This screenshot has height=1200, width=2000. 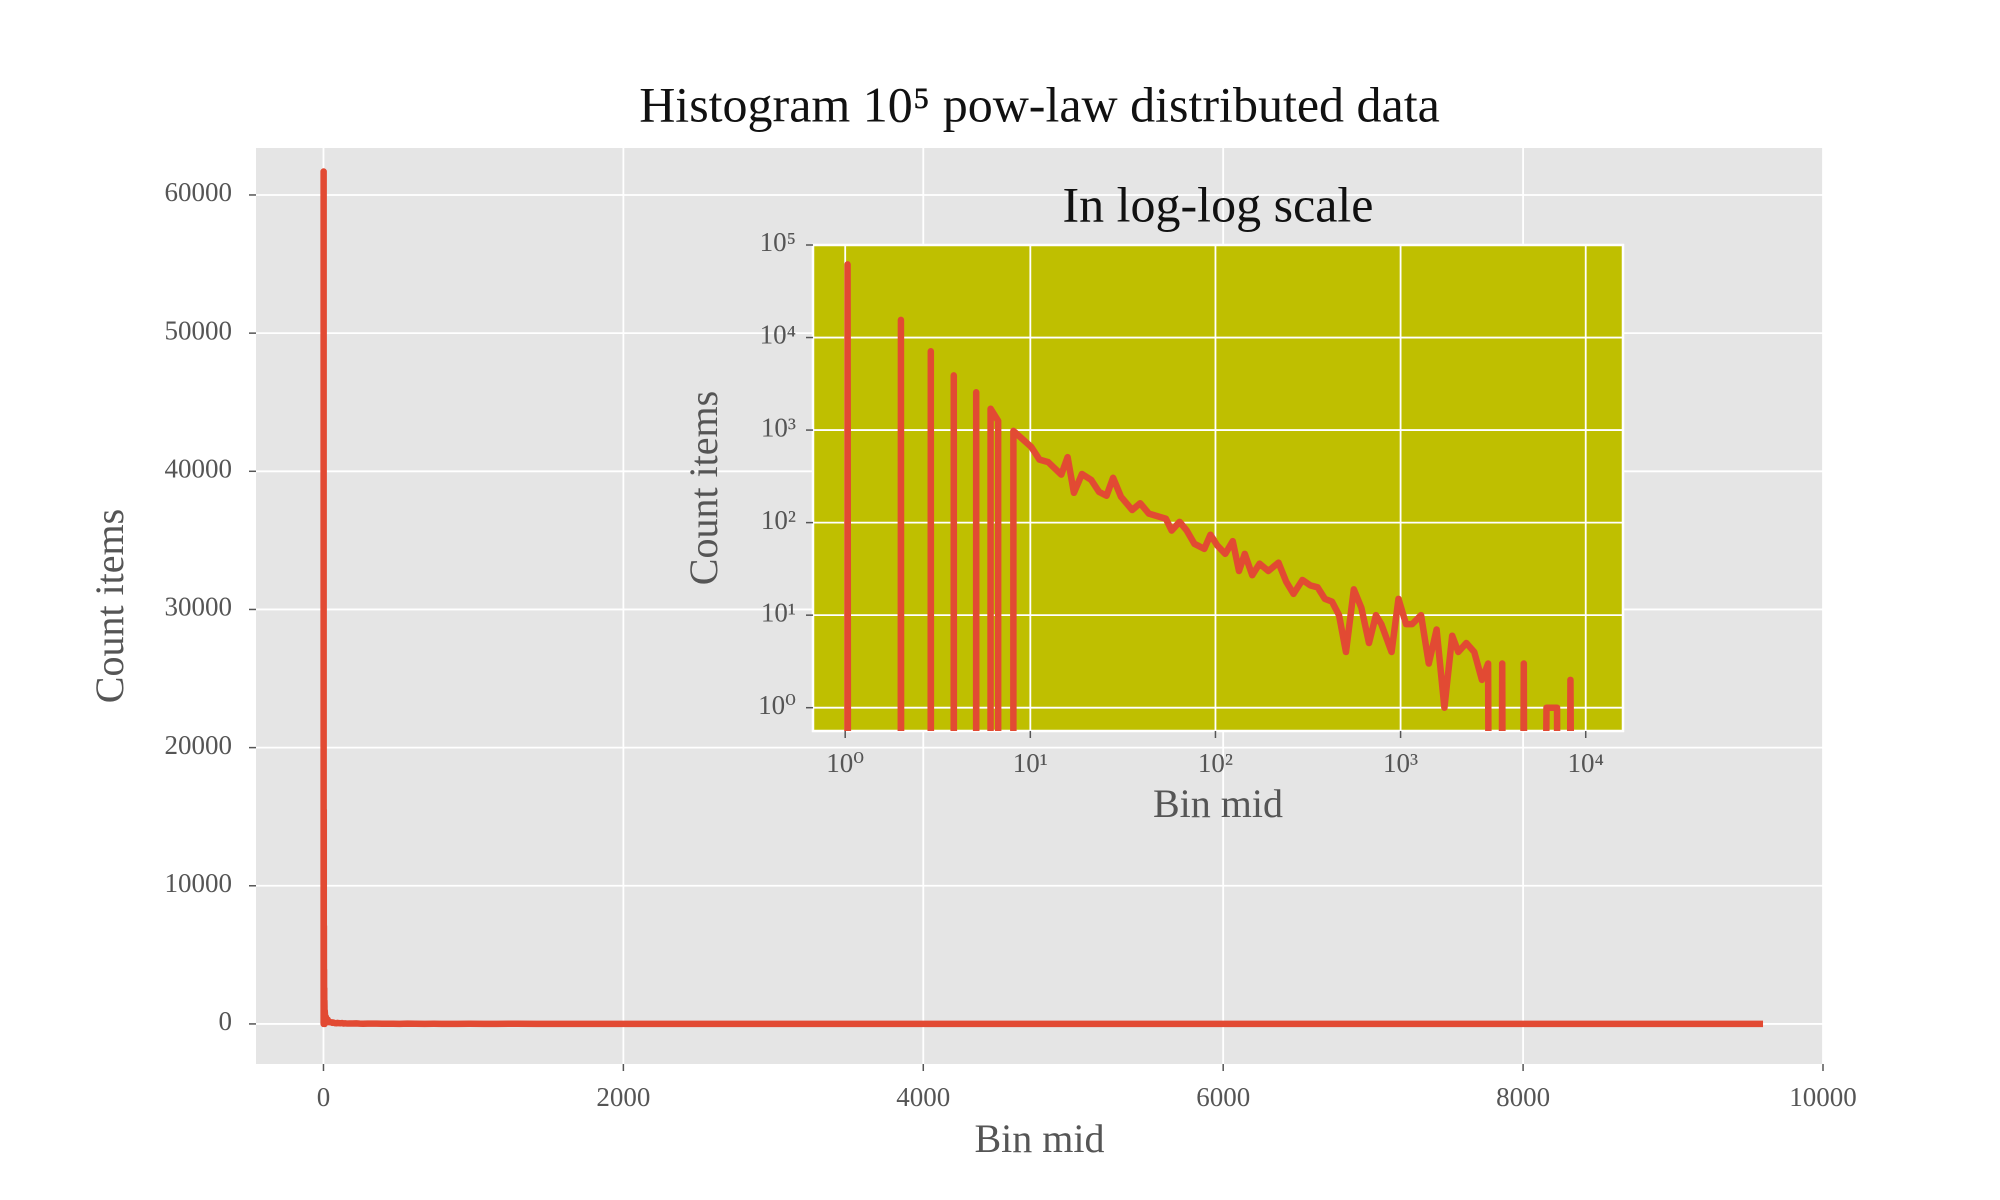 I want to click on x-tick-label: 10¹, so click(x=1030, y=763).